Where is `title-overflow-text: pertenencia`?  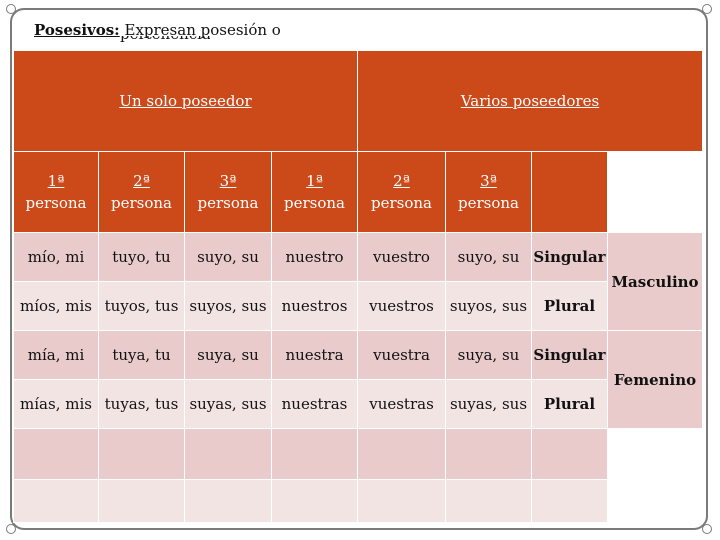 title-overflow-text: pertenencia is located at coordinates (165, 39).